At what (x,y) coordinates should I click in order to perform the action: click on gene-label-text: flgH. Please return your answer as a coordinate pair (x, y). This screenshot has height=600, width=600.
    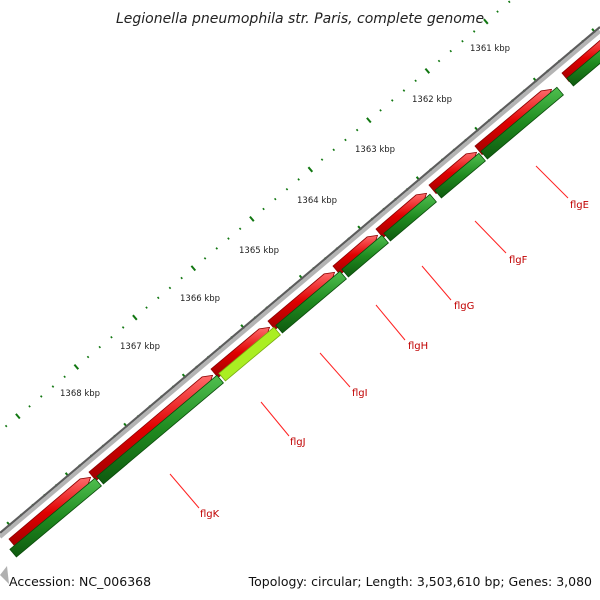
    Looking at the image, I should click on (418, 346).